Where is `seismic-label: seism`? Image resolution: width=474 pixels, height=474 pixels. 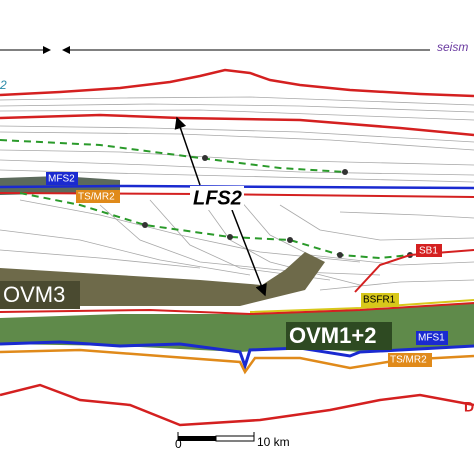 seismic-label: seism is located at coordinates (452, 47).